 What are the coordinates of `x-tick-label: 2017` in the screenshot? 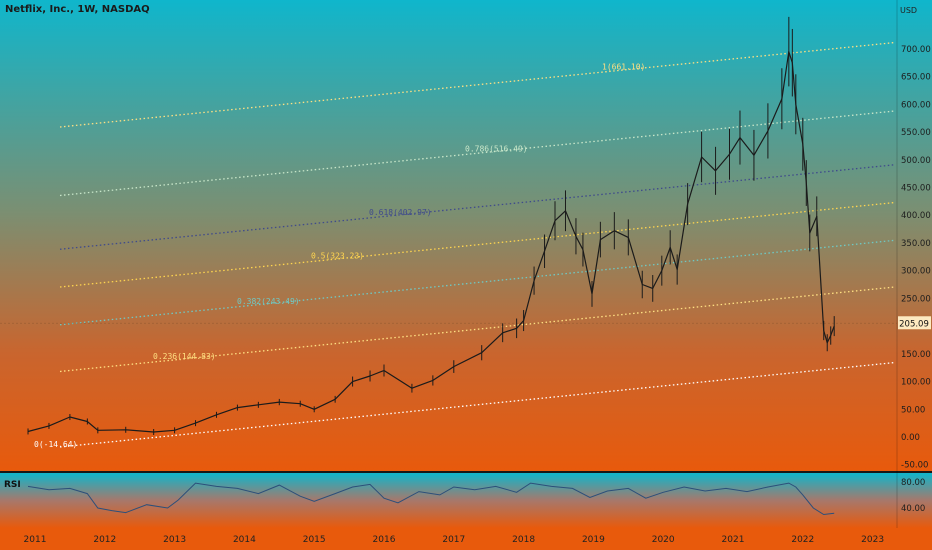 It's located at (453, 540).